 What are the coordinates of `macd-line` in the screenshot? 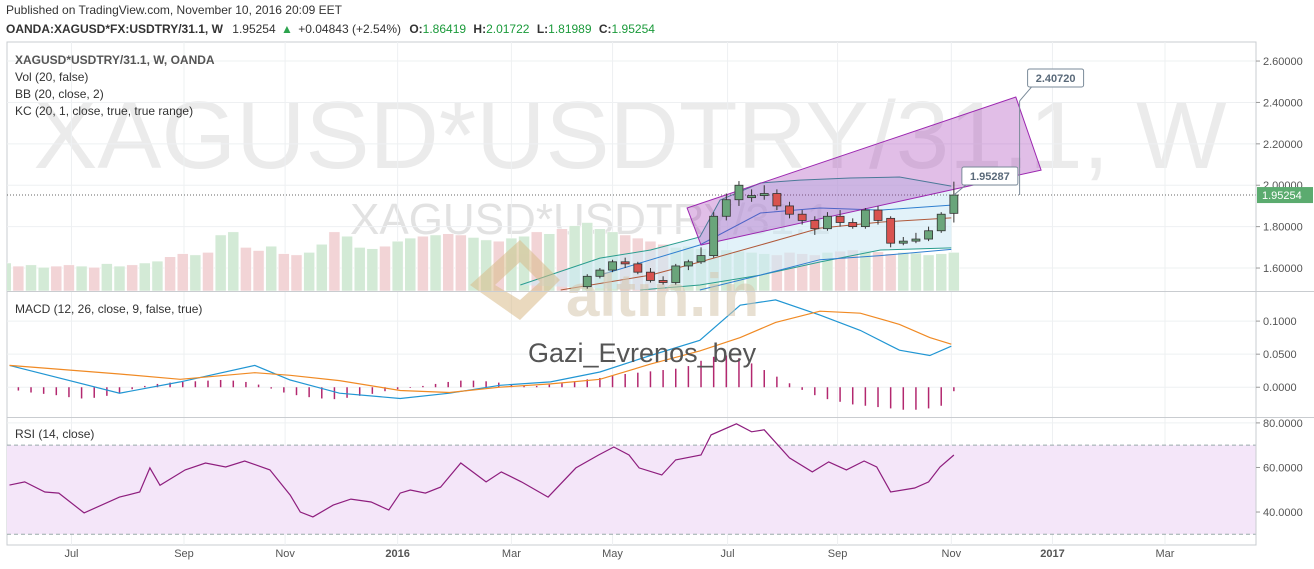 It's located at (480, 352).